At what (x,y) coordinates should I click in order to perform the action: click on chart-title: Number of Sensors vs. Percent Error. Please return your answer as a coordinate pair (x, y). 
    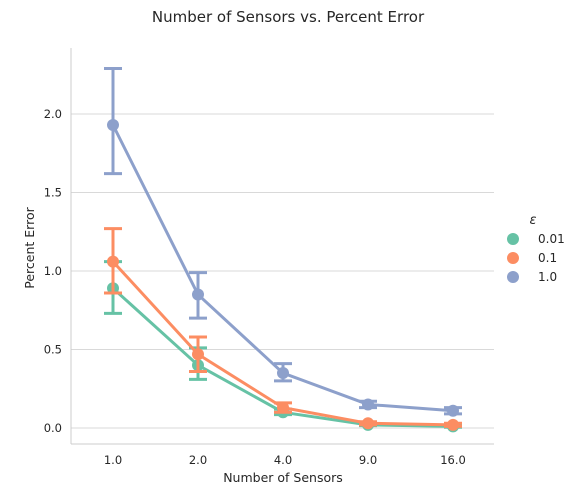
    Looking at the image, I should click on (288, 17).